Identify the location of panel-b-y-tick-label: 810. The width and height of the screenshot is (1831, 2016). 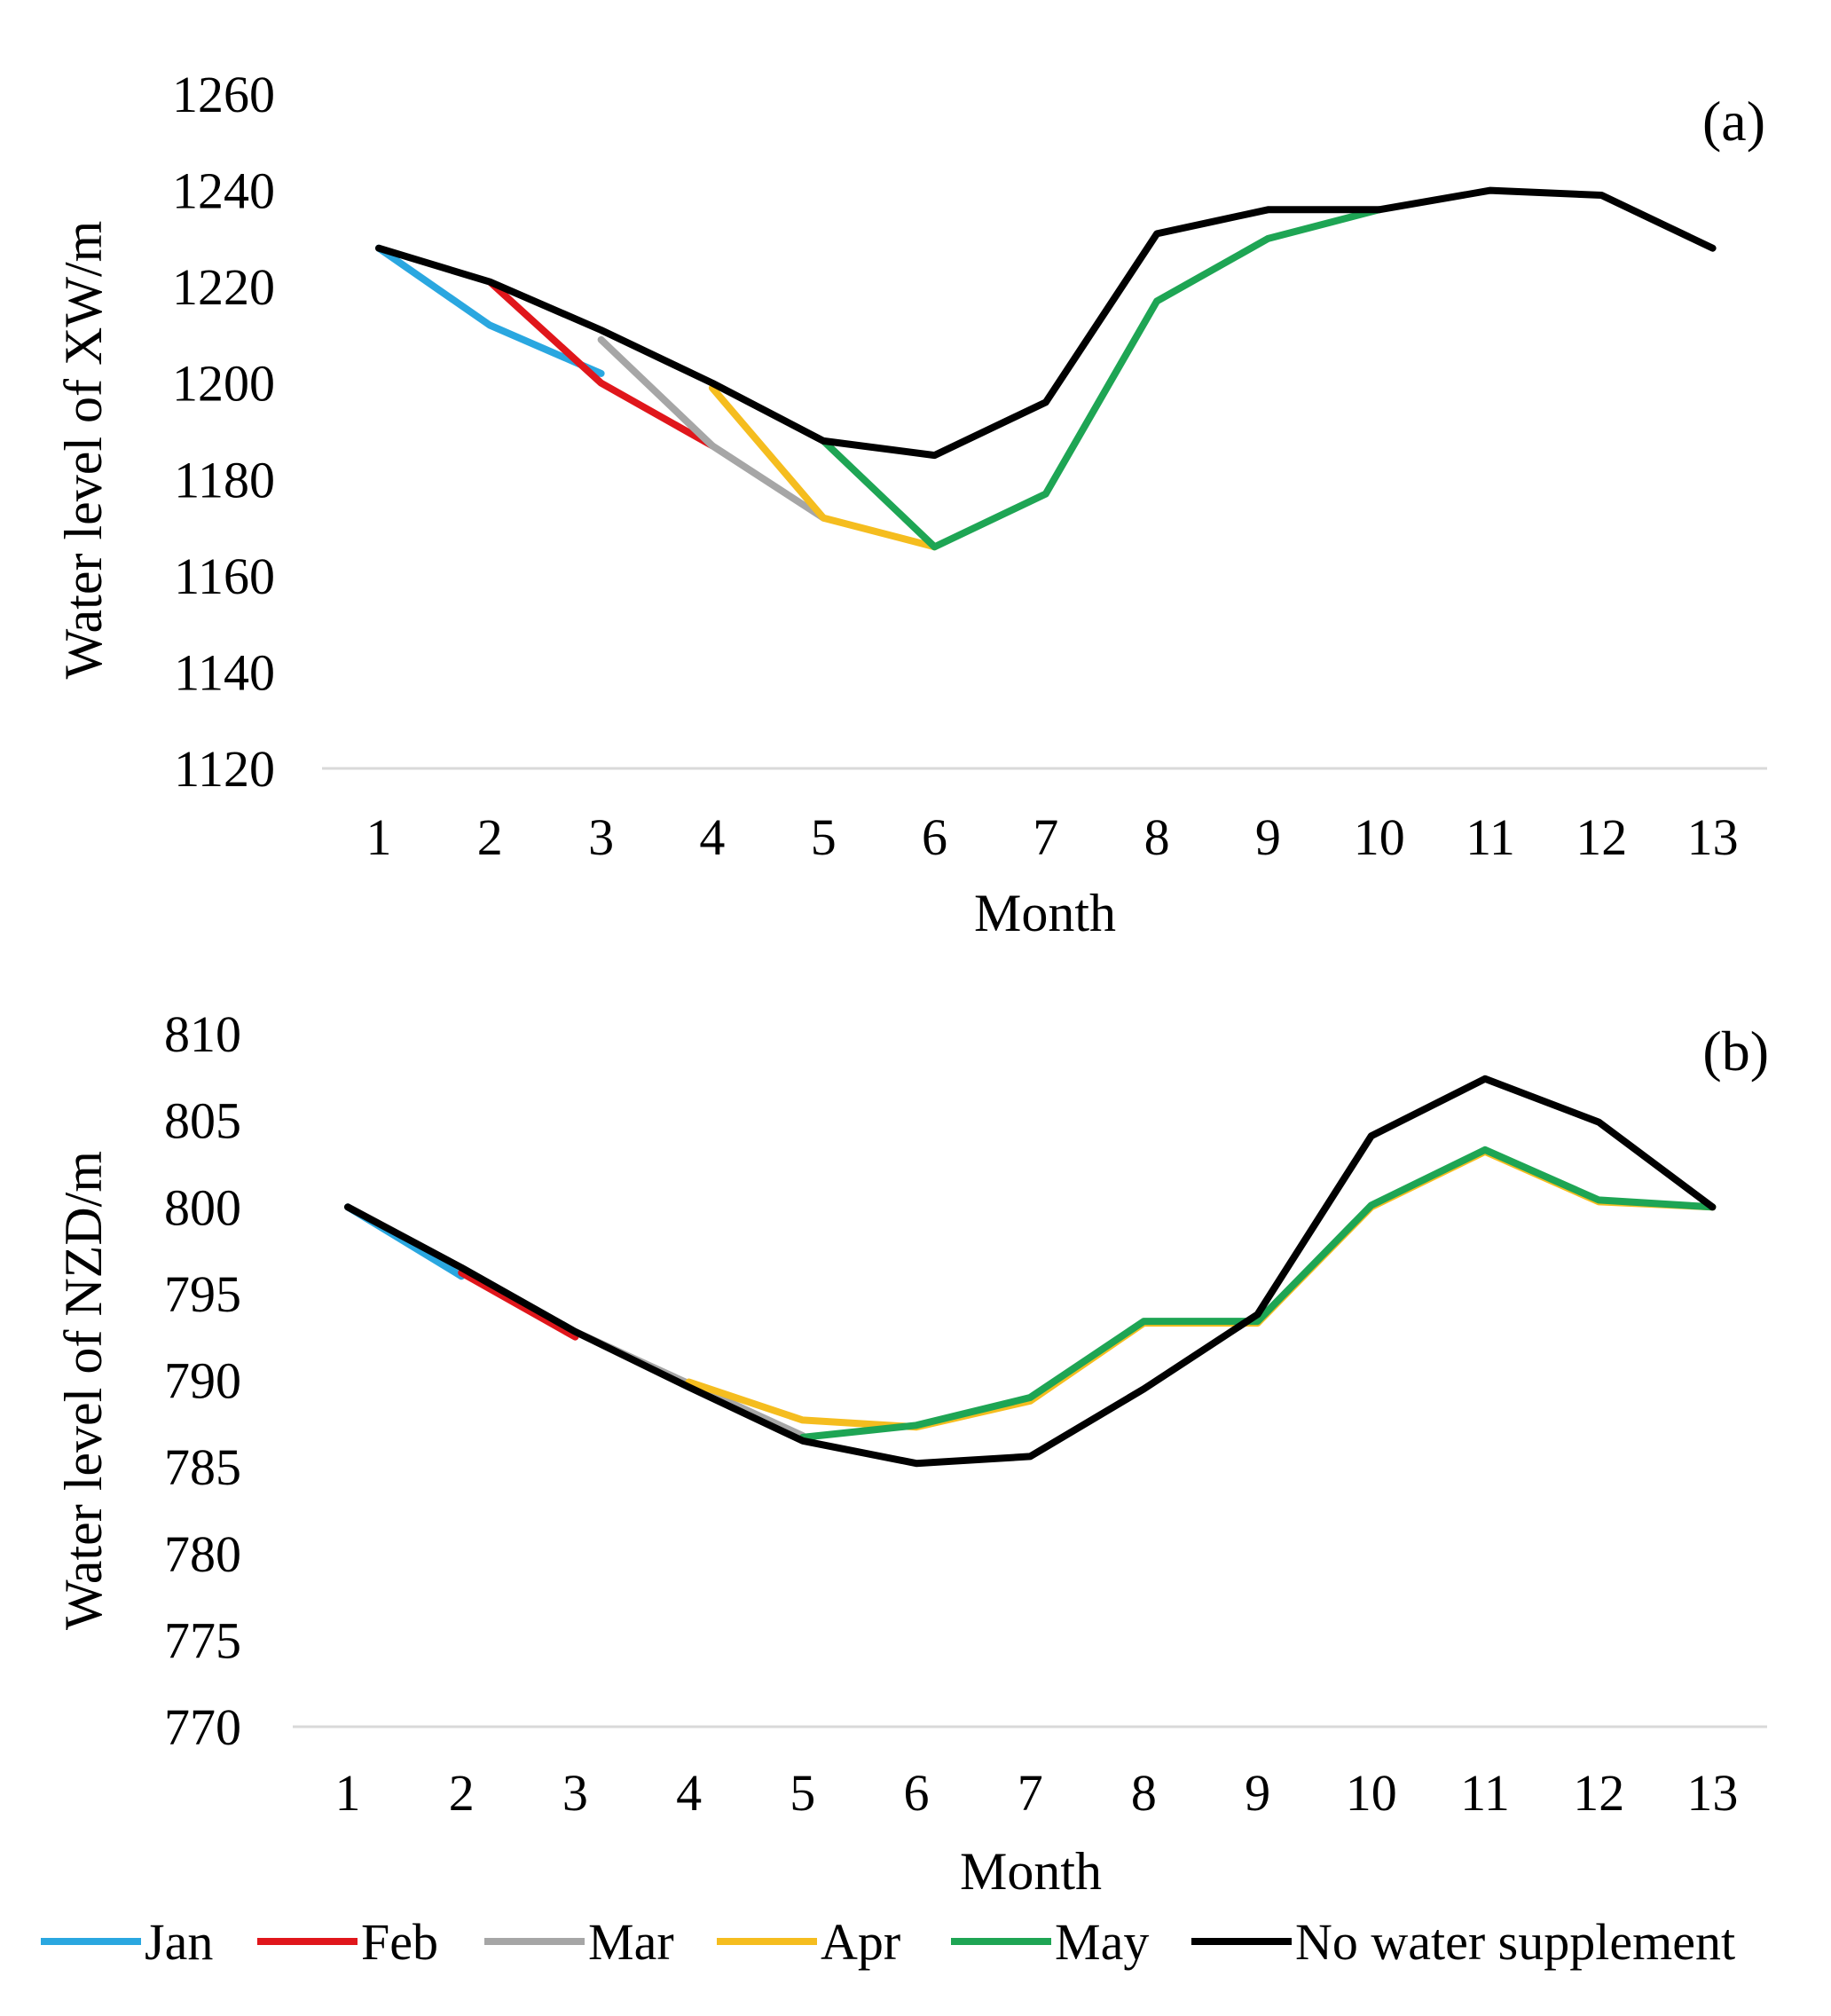
(203, 1034).